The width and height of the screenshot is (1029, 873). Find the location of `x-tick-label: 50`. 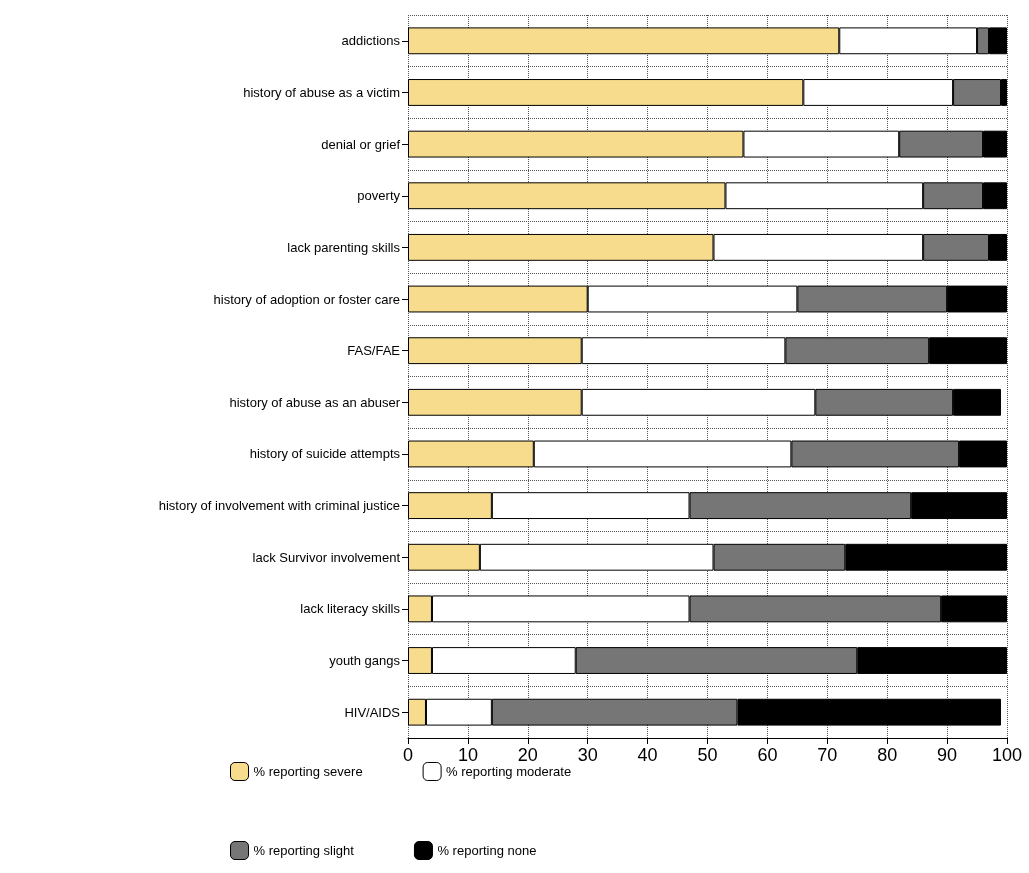

x-tick-label: 50 is located at coordinates (707, 755).